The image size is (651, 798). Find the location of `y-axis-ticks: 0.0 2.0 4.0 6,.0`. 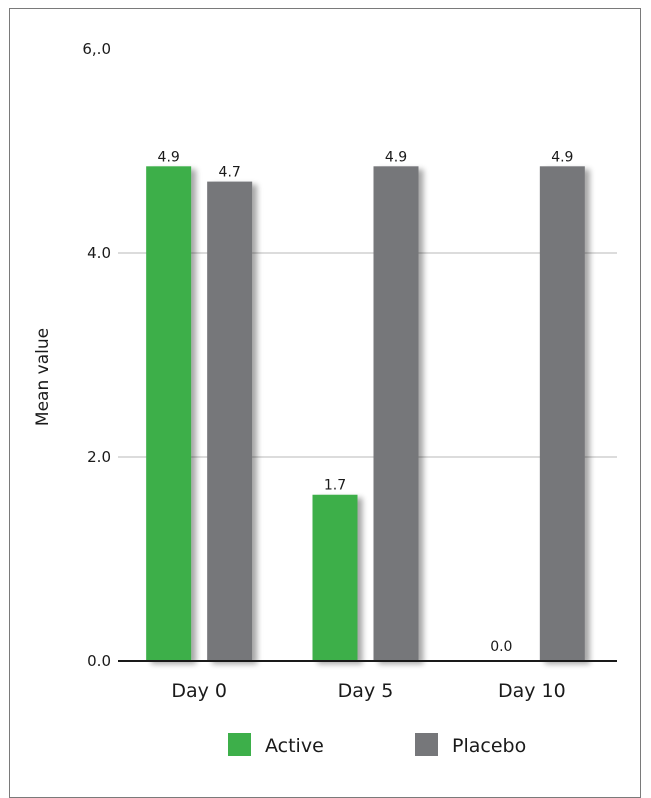

y-axis-ticks: 0.0 2.0 4.0 6,.0 is located at coordinates (96, 355).